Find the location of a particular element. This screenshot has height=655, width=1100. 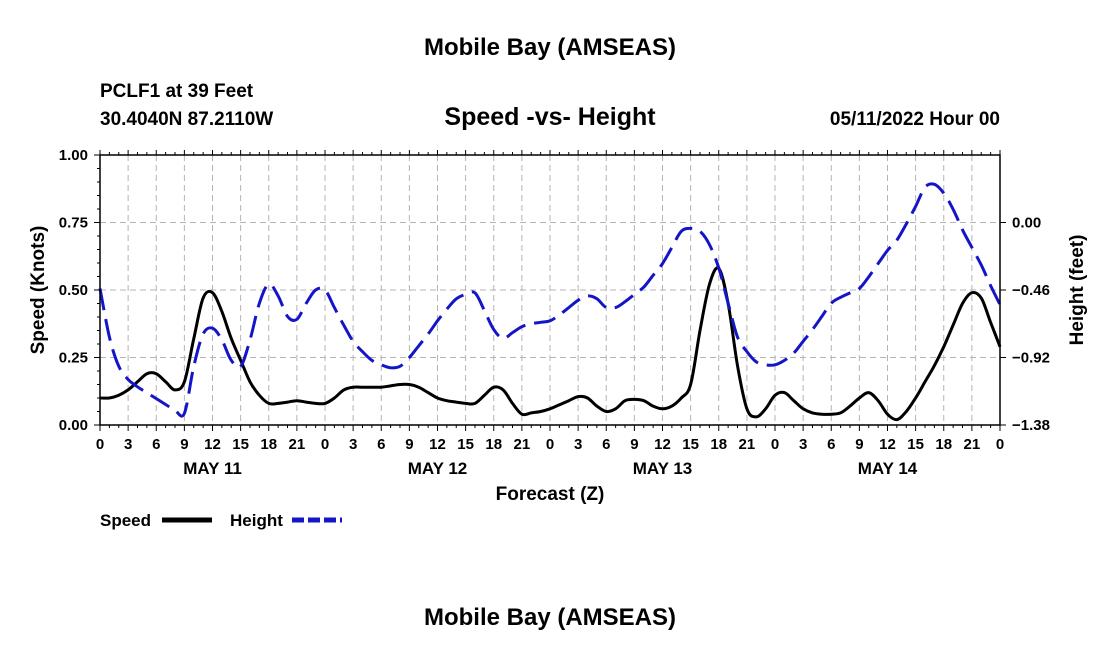

chart-title: Speed -vs- Height is located at coordinates (550, 117).